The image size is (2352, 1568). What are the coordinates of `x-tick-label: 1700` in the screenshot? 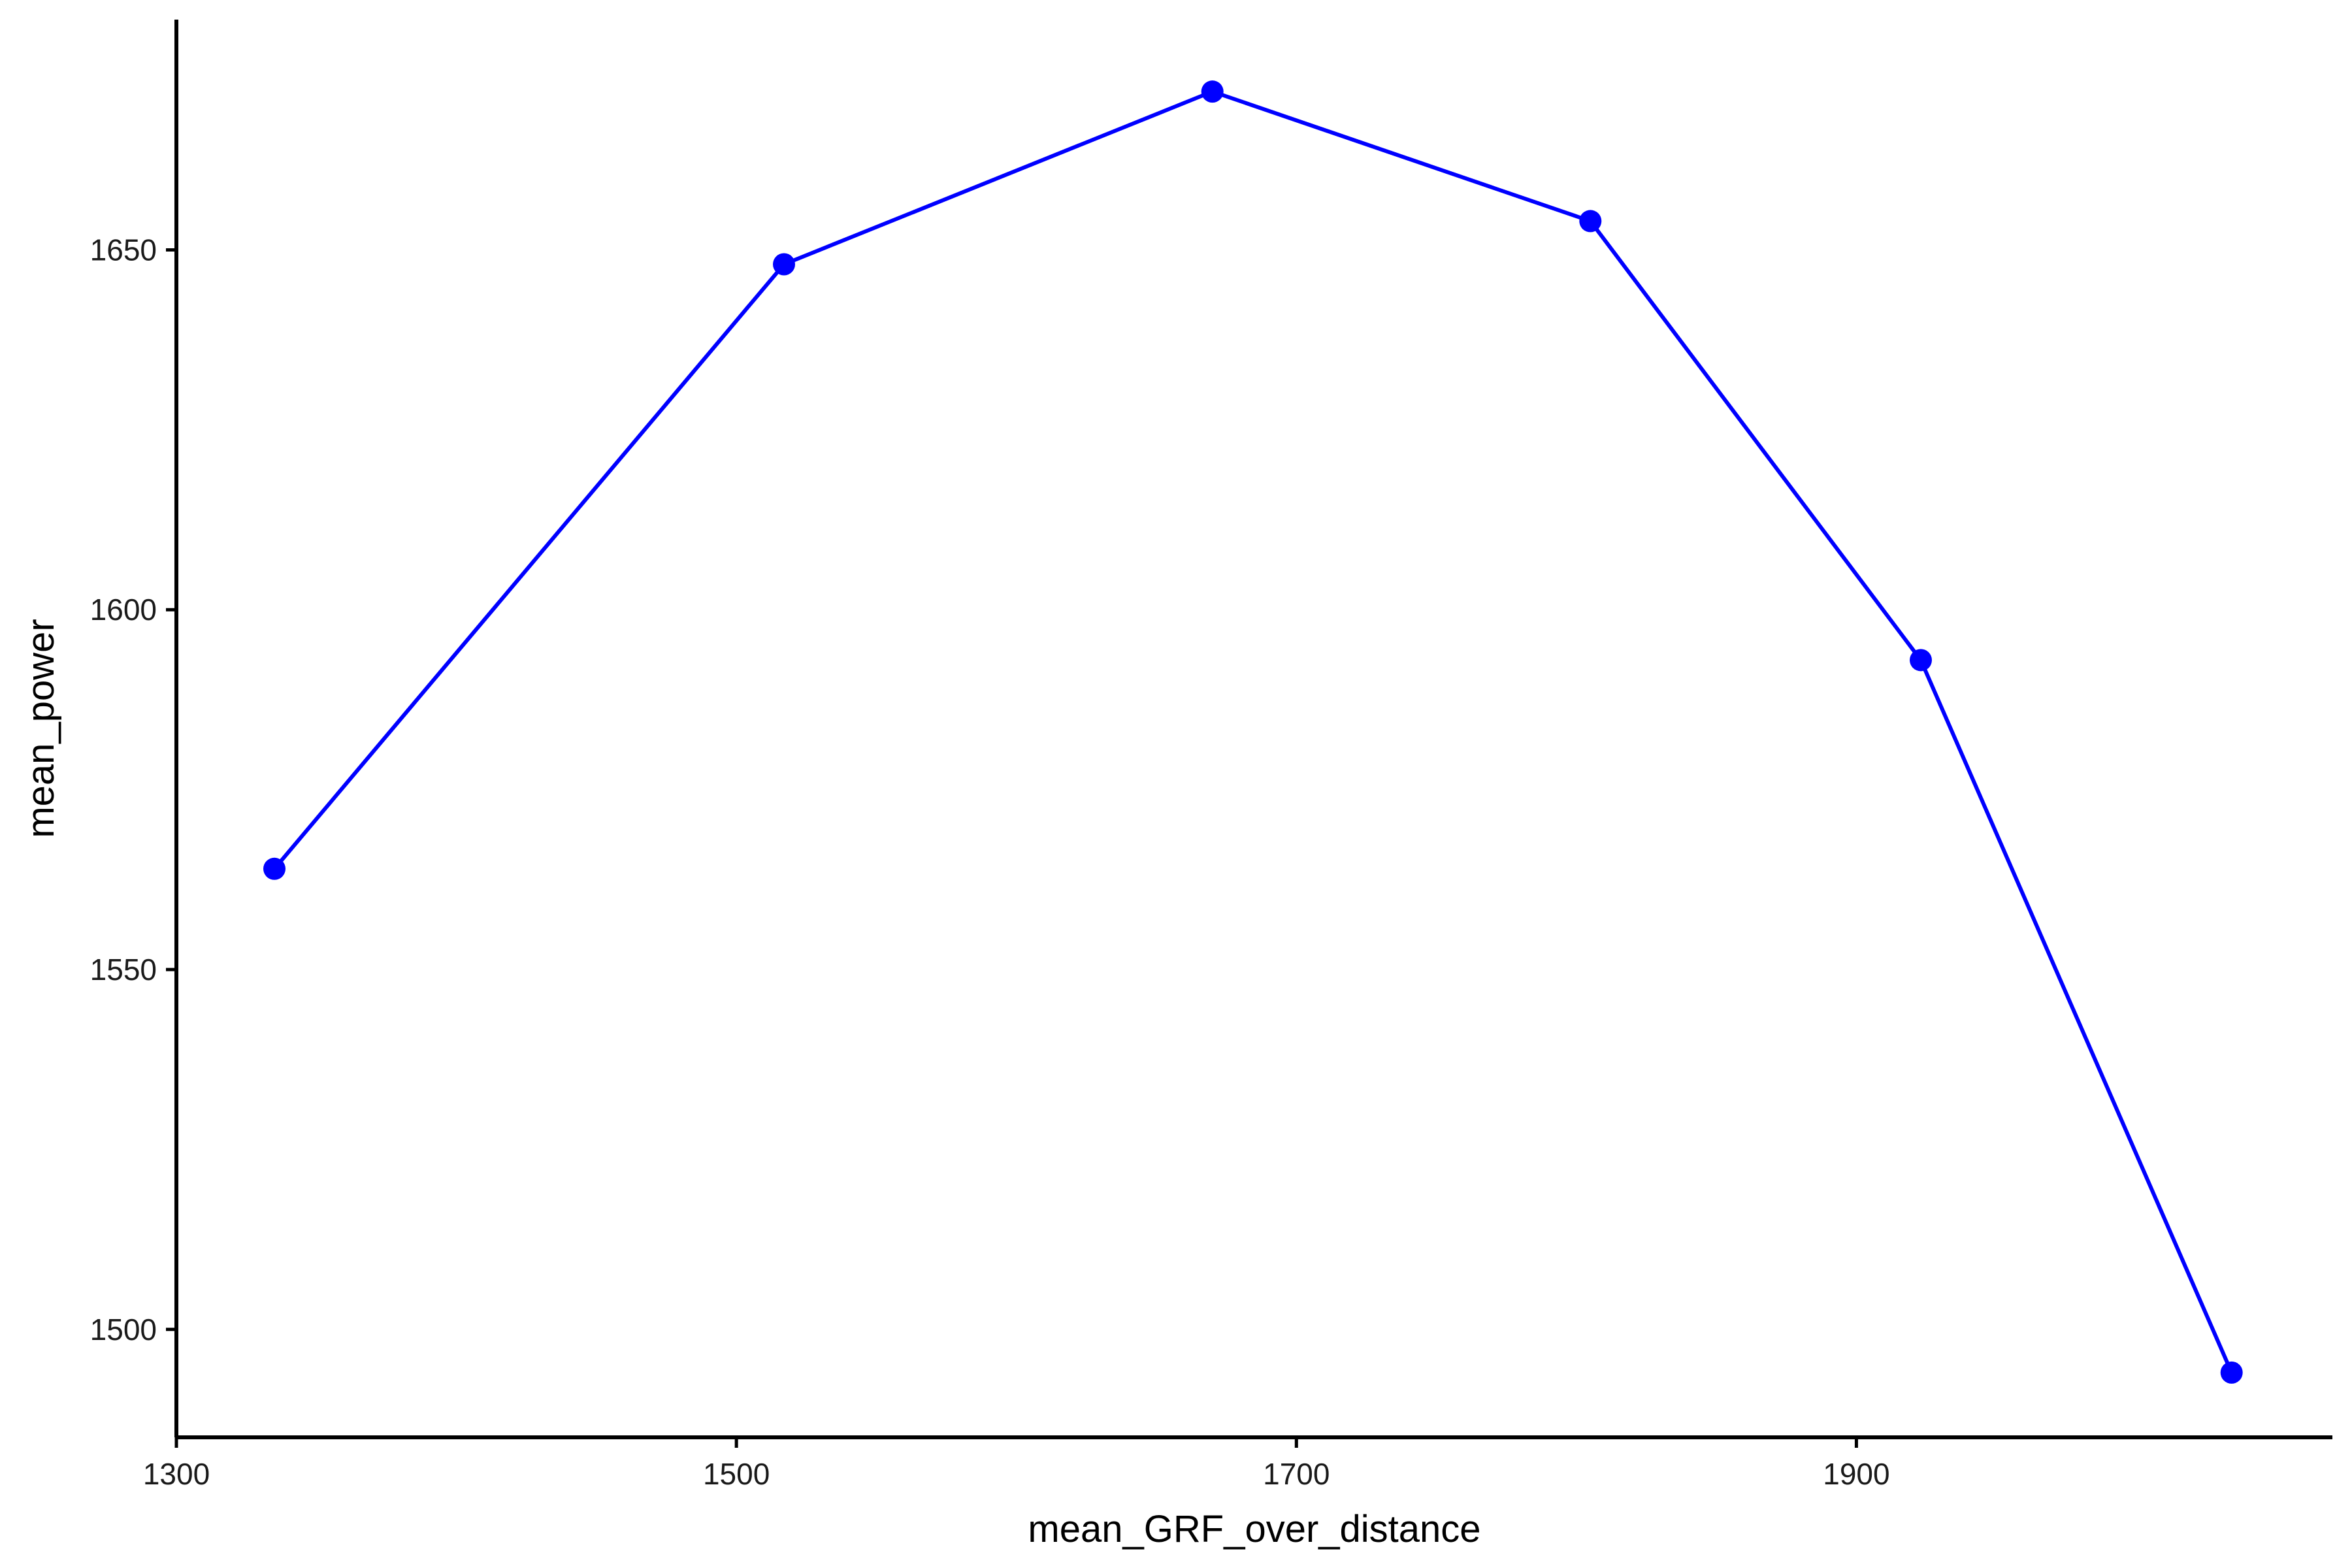 It's located at (1296, 1474).